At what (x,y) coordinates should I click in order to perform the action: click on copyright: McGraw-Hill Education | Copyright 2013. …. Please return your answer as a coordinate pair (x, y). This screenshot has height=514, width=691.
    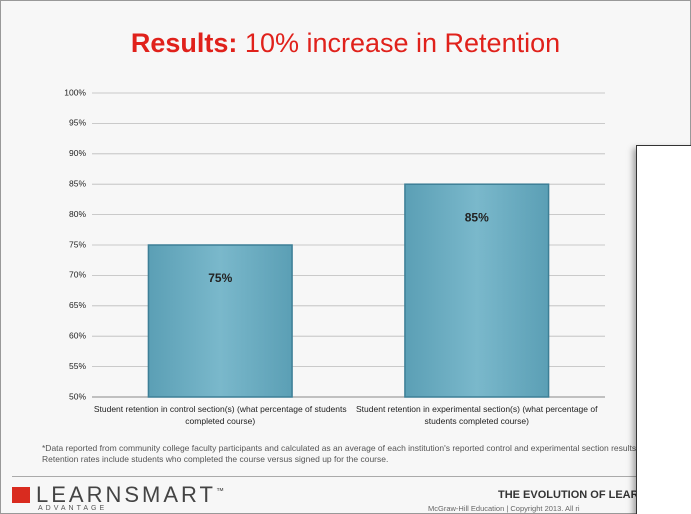
    Looking at the image, I should click on (504, 508).